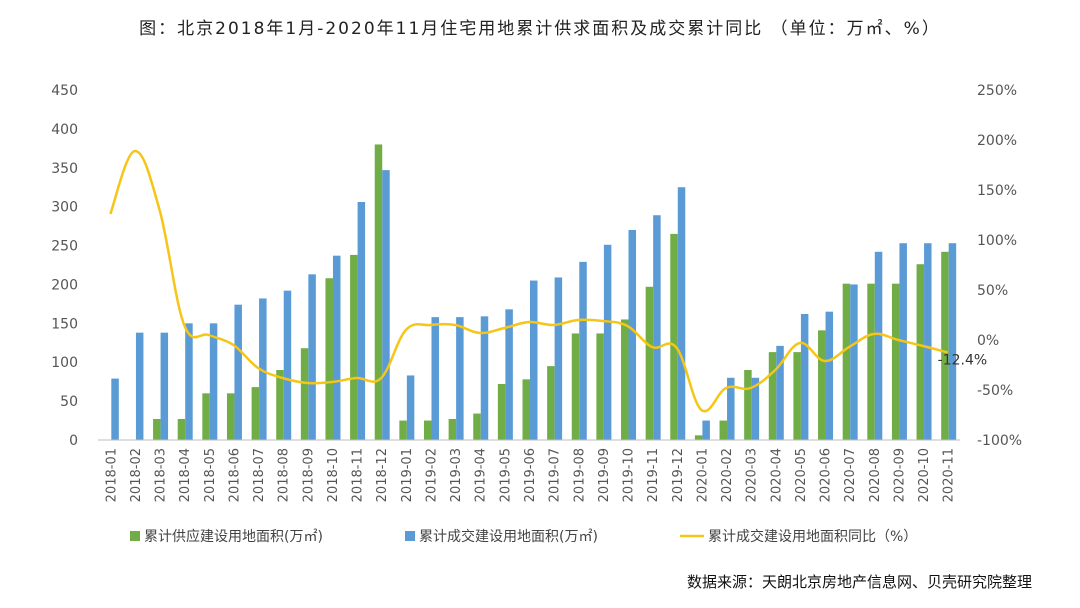 This screenshot has width=1080, height=608. Describe the element at coordinates (629, 475) in the screenshot. I see `x-tick-label: 2019-10` at that location.